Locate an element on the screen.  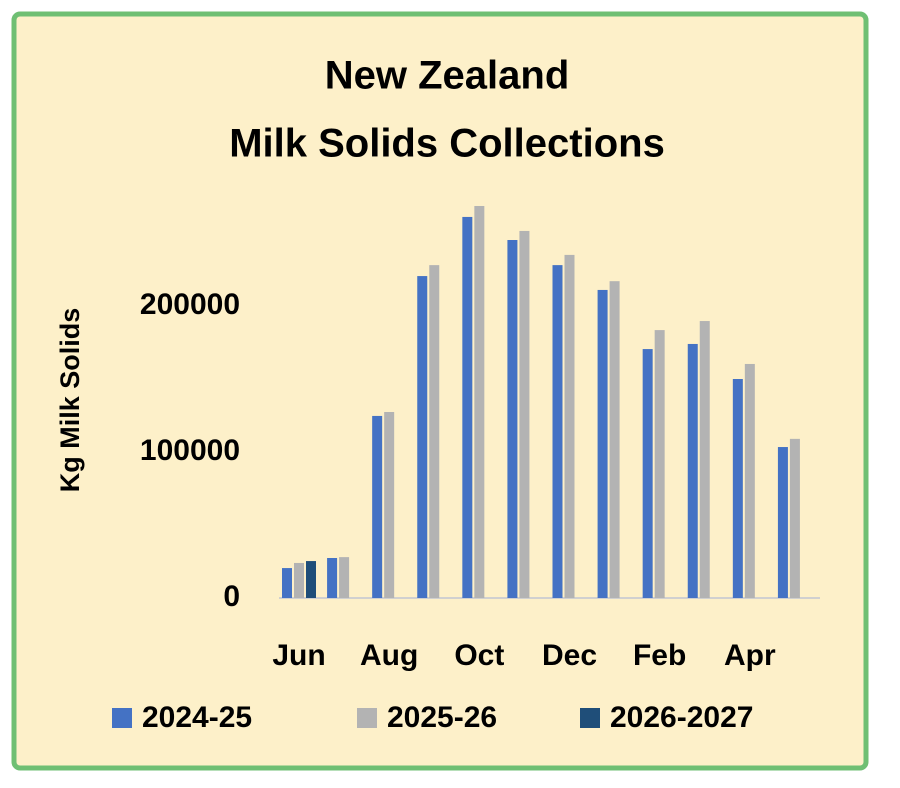
chart-title: New Zealand is located at coordinates (447, 76).